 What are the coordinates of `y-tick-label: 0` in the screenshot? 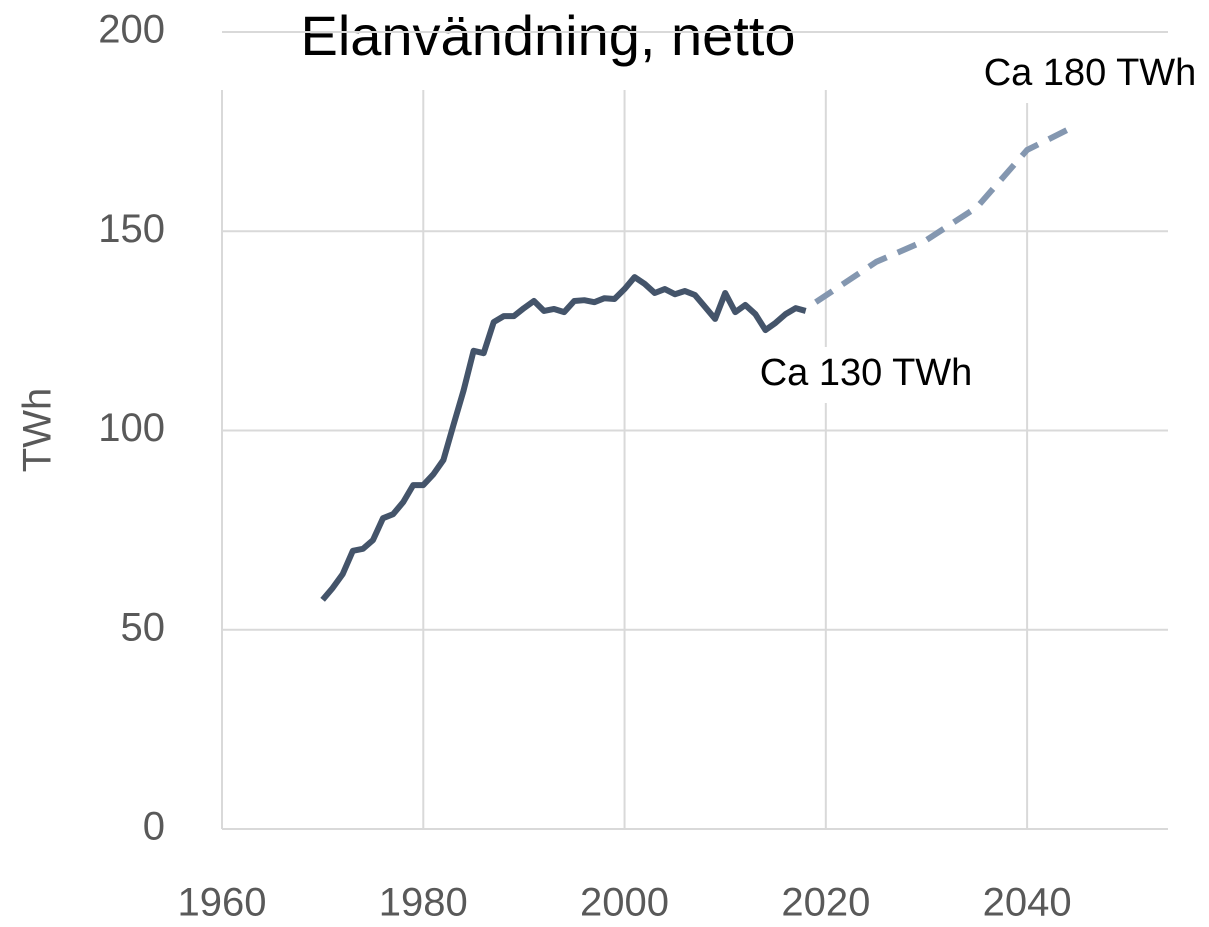 It's located at (154, 827).